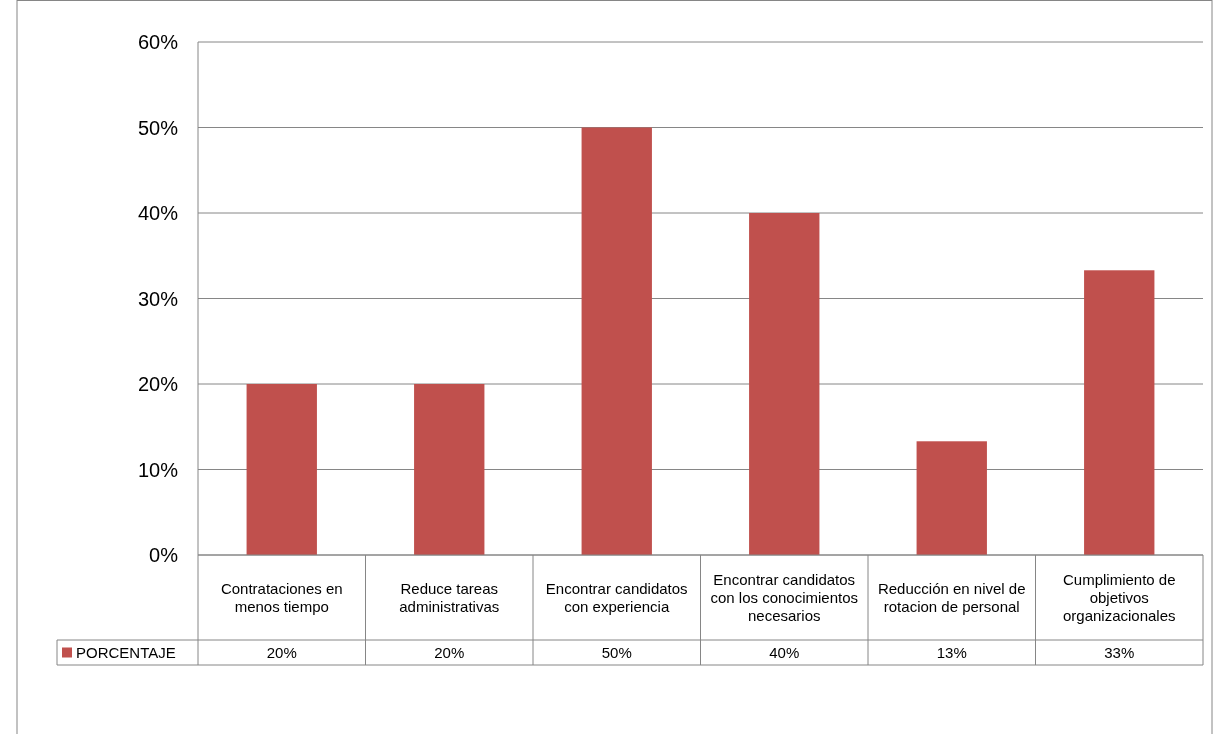  I want to click on y-tick-label: 30%, so click(158, 298).